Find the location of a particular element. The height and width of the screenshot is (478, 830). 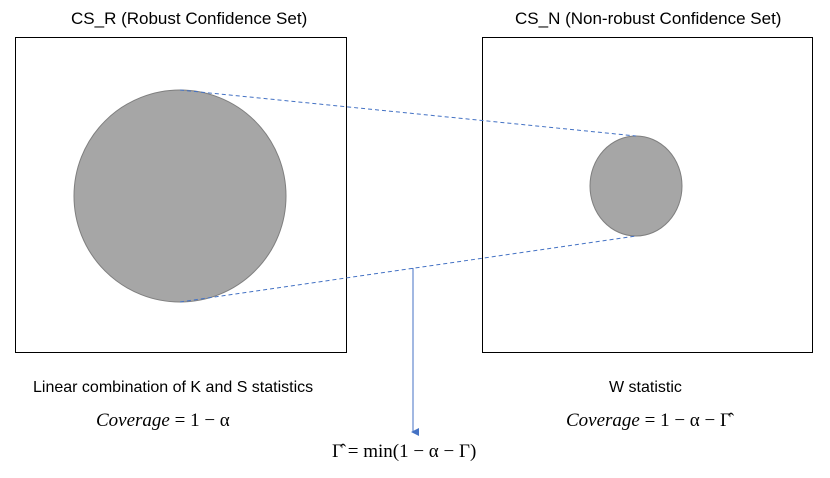

robust-set-caption: Linear combination of K and S statistics is located at coordinates (173, 387).